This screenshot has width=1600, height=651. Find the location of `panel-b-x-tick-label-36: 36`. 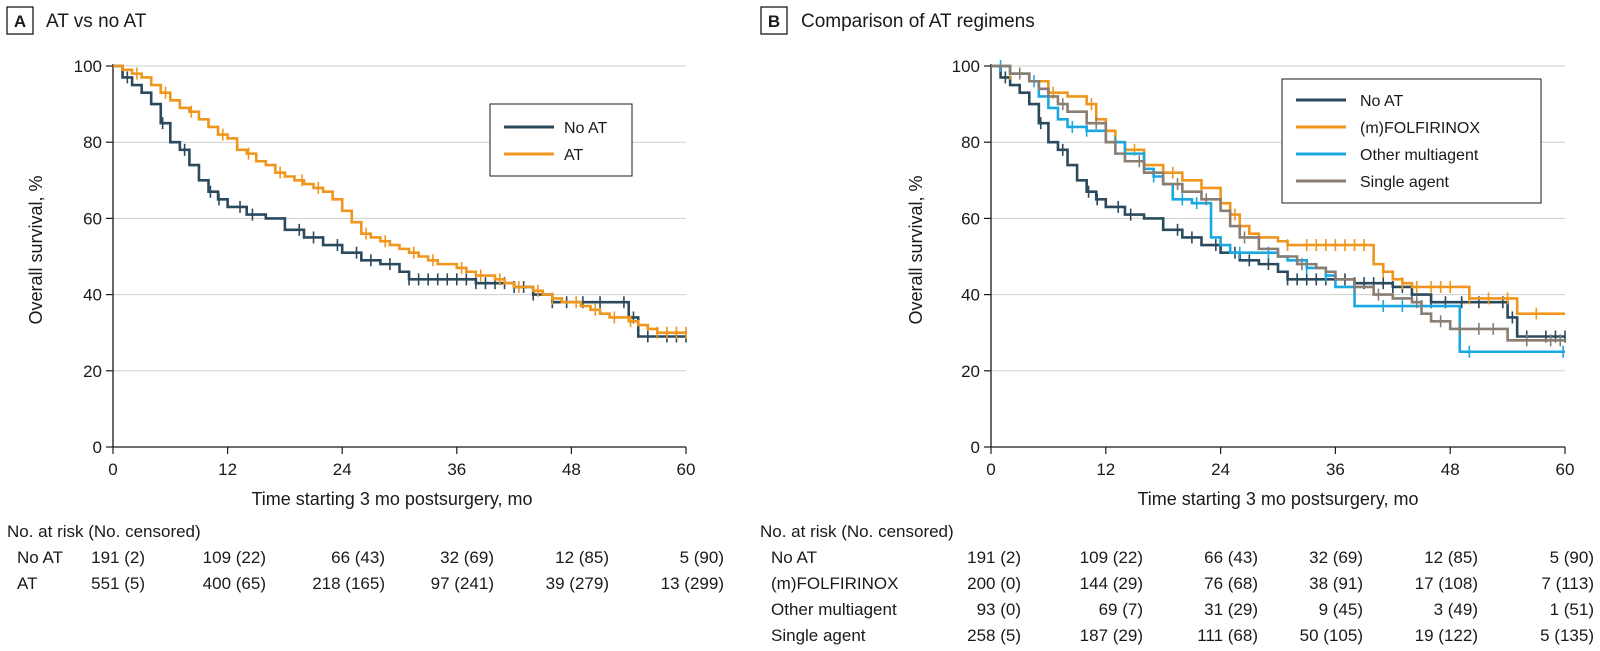

panel-b-x-tick-label-36: 36 is located at coordinates (1335, 469).